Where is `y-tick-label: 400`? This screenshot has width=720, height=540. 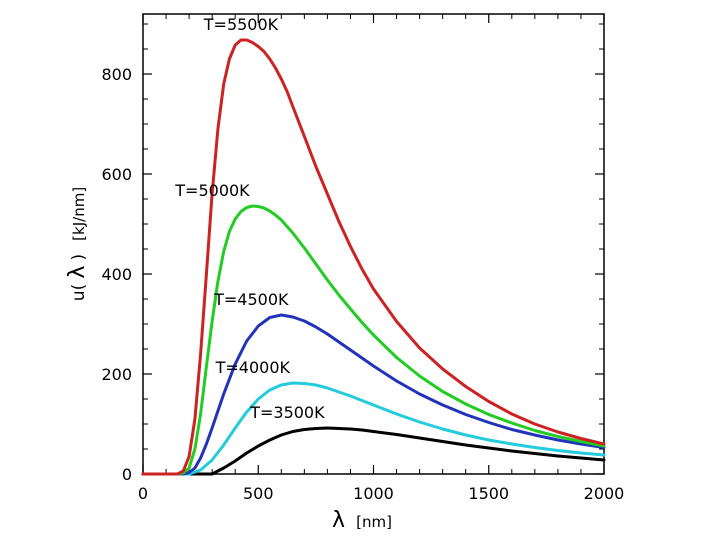
y-tick-label: 400 is located at coordinates (116, 274).